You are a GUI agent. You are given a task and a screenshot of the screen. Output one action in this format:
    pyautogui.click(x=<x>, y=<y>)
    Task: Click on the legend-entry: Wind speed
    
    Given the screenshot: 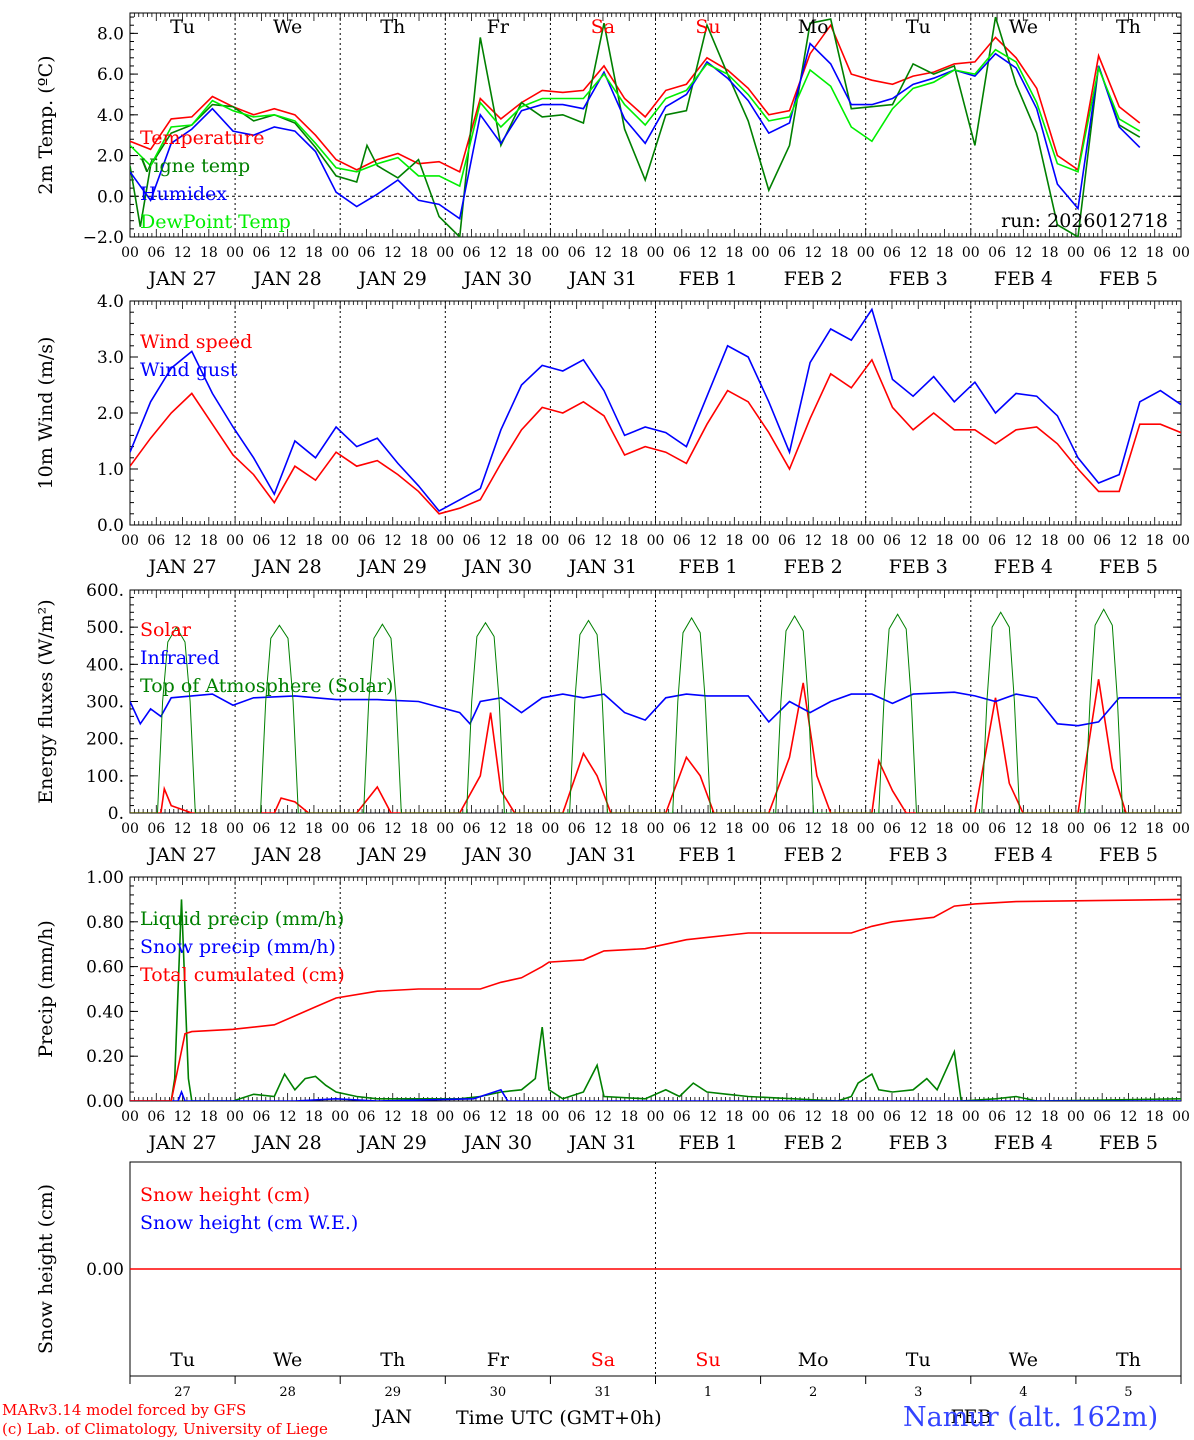 What is the action you would take?
    pyautogui.click(x=196, y=342)
    